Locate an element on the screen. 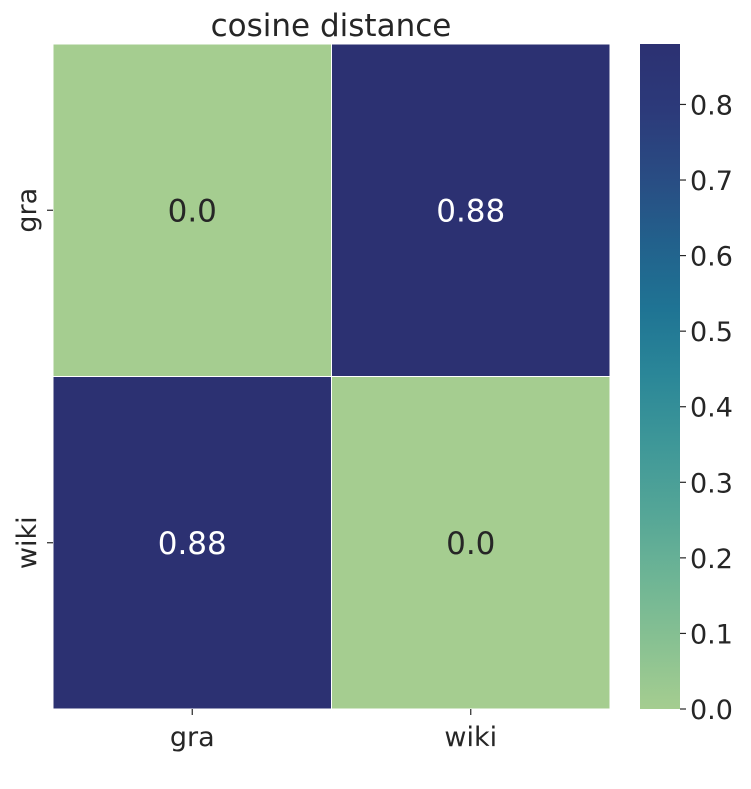  y-tick-label: gra is located at coordinates (27, 210).